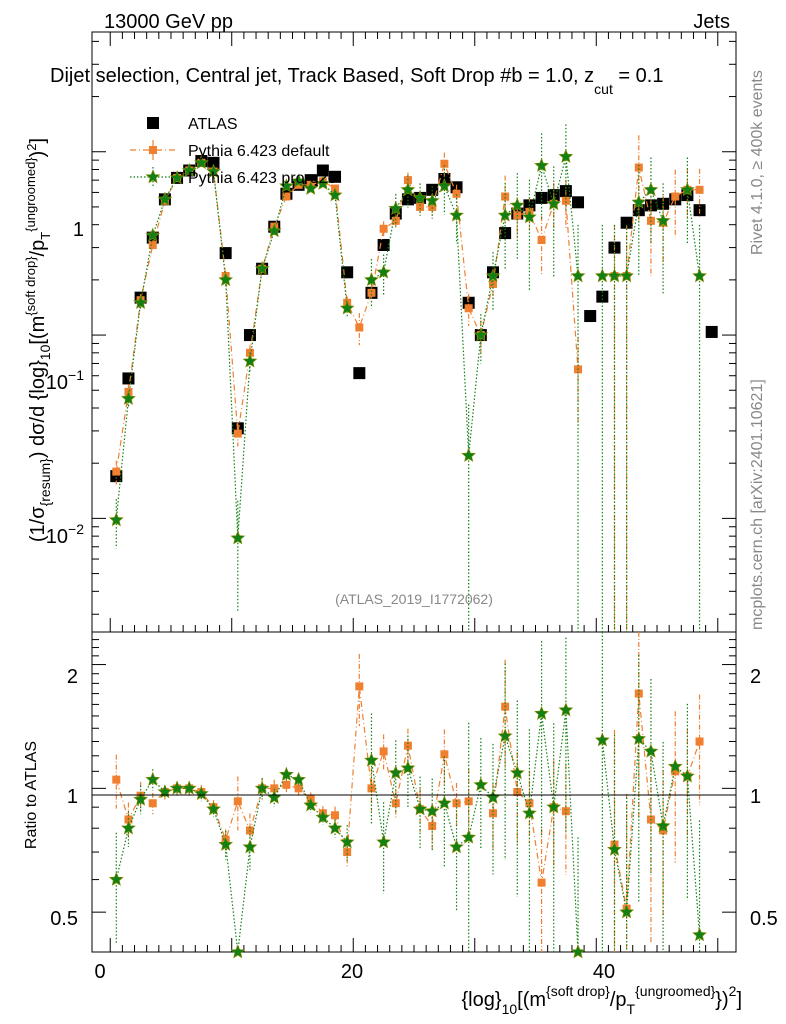 This screenshot has height=1024, width=786. Describe the element at coordinates (78, 230) in the screenshot. I see `ytick-main-1: 1` at that location.